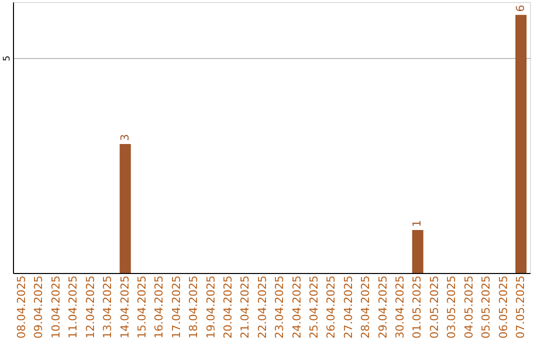 This screenshot has height=340, width=540. I want to click on x-tick-label: 24.04.2025, so click(297, 307).